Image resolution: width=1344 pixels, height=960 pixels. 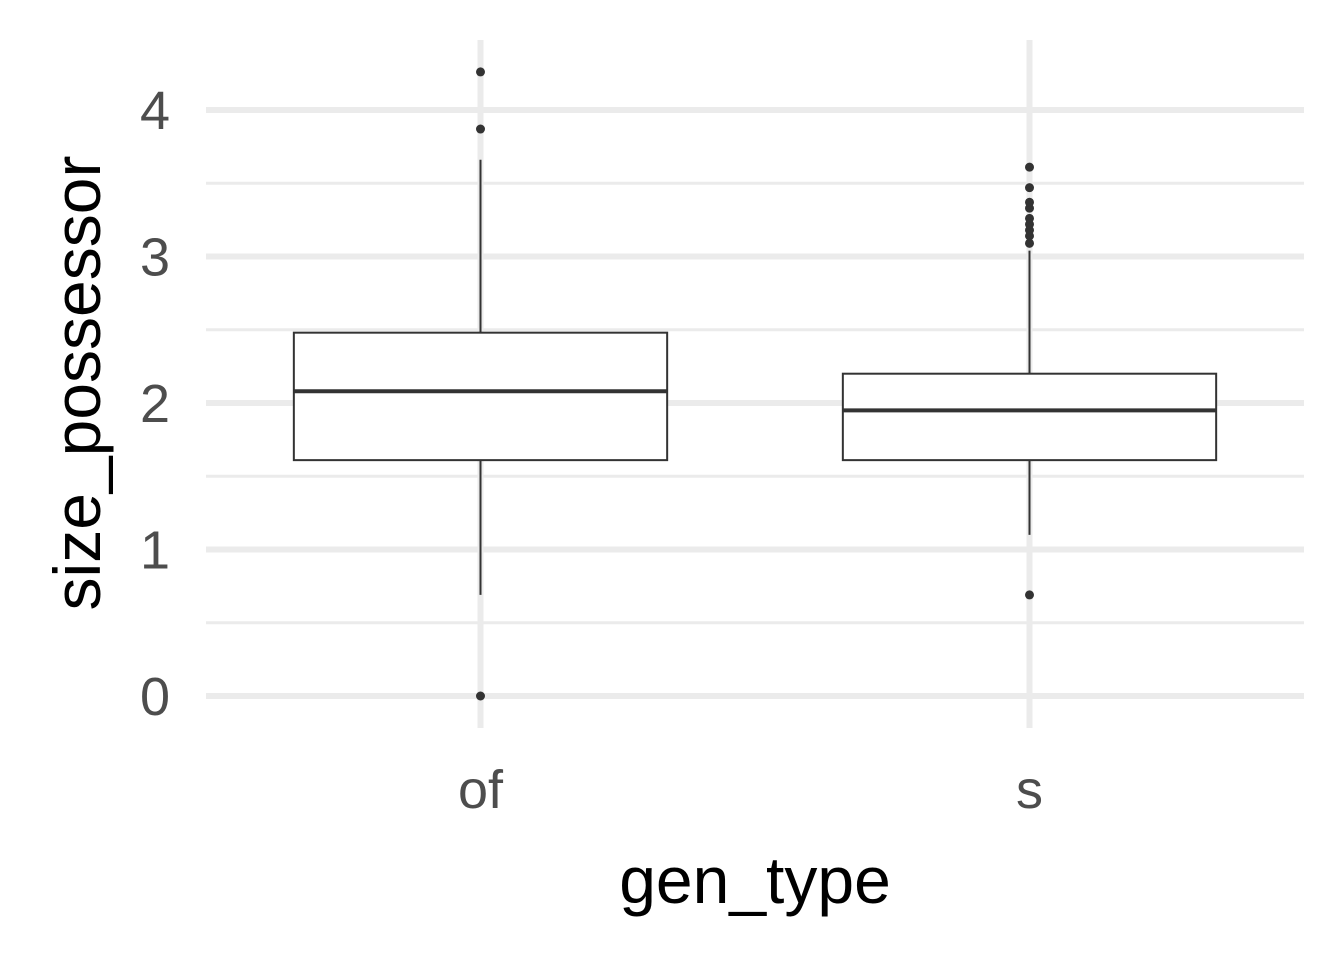 What do you see at coordinates (481, 790) in the screenshot?
I see `x-tick-label: of` at bounding box center [481, 790].